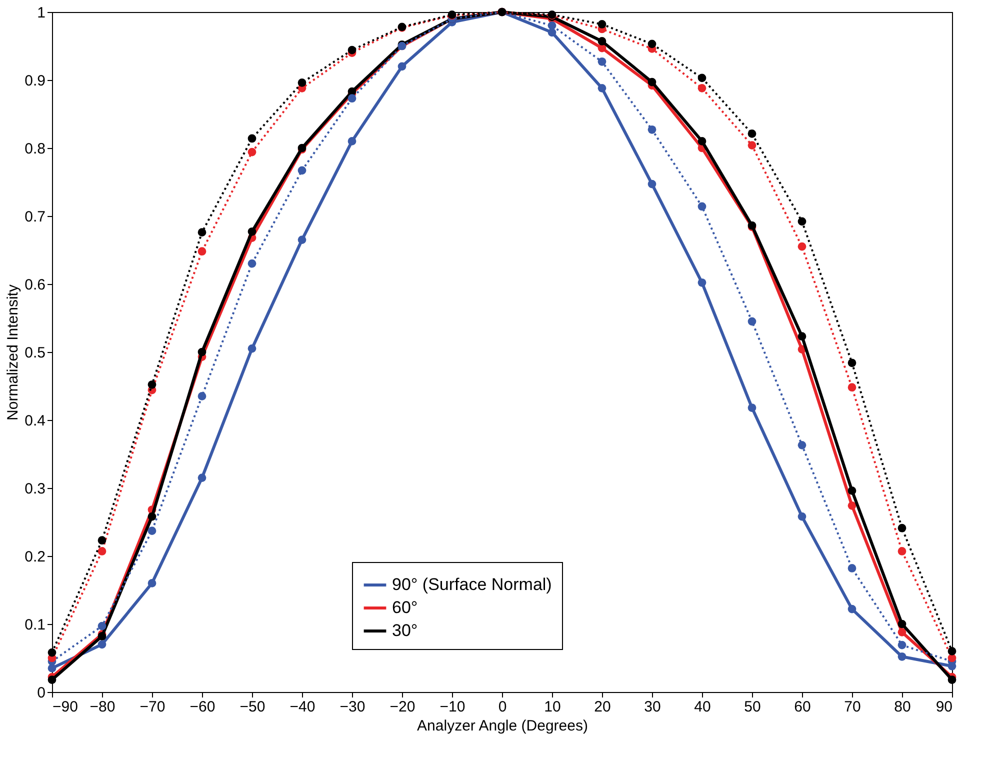 The height and width of the screenshot is (780, 985). What do you see at coordinates (35, 217) in the screenshot?
I see `y-tick-label: 0.7` at bounding box center [35, 217].